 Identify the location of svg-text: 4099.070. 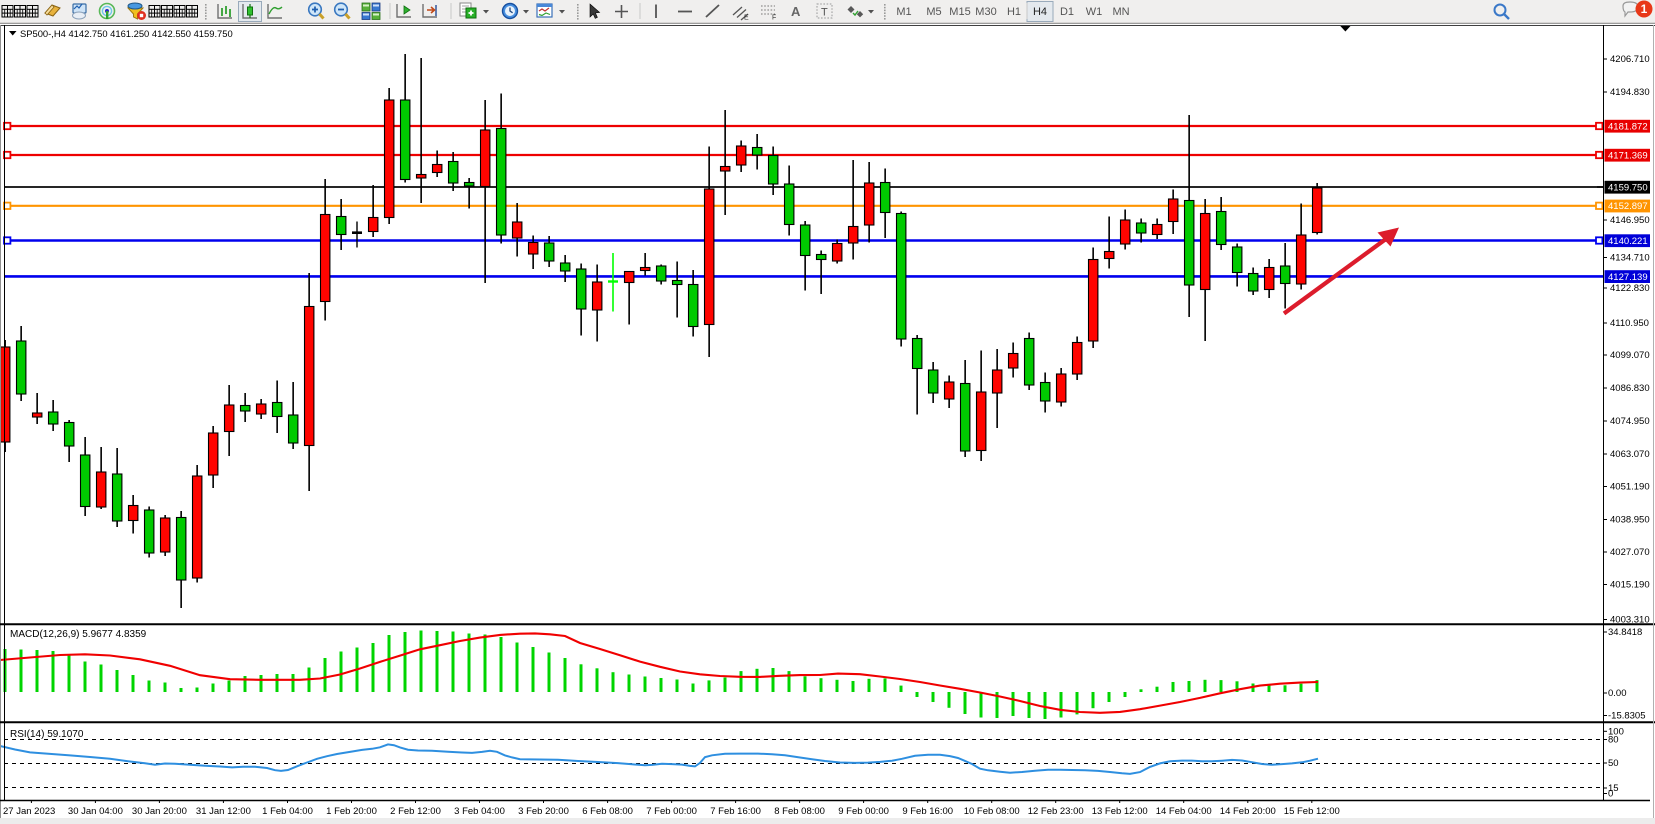
(1630, 355).